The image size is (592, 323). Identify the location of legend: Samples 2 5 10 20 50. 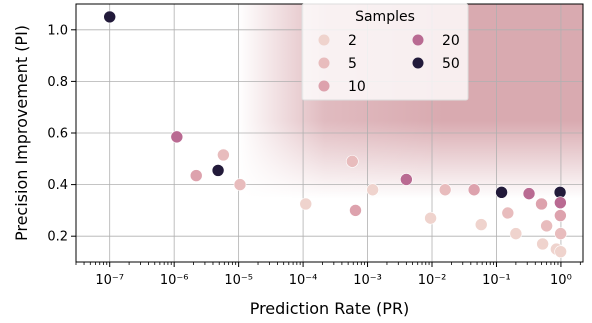
(385, 52).